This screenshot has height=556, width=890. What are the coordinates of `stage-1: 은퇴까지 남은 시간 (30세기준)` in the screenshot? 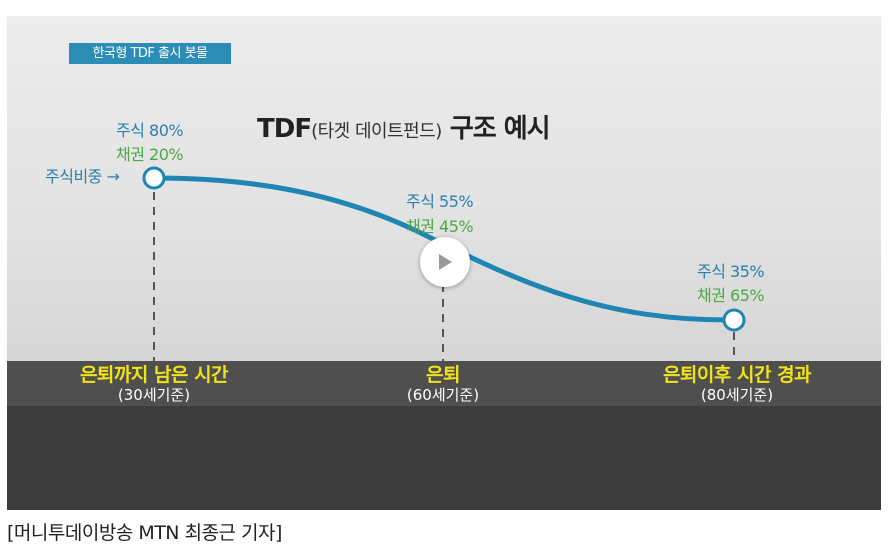 It's located at (154, 384).